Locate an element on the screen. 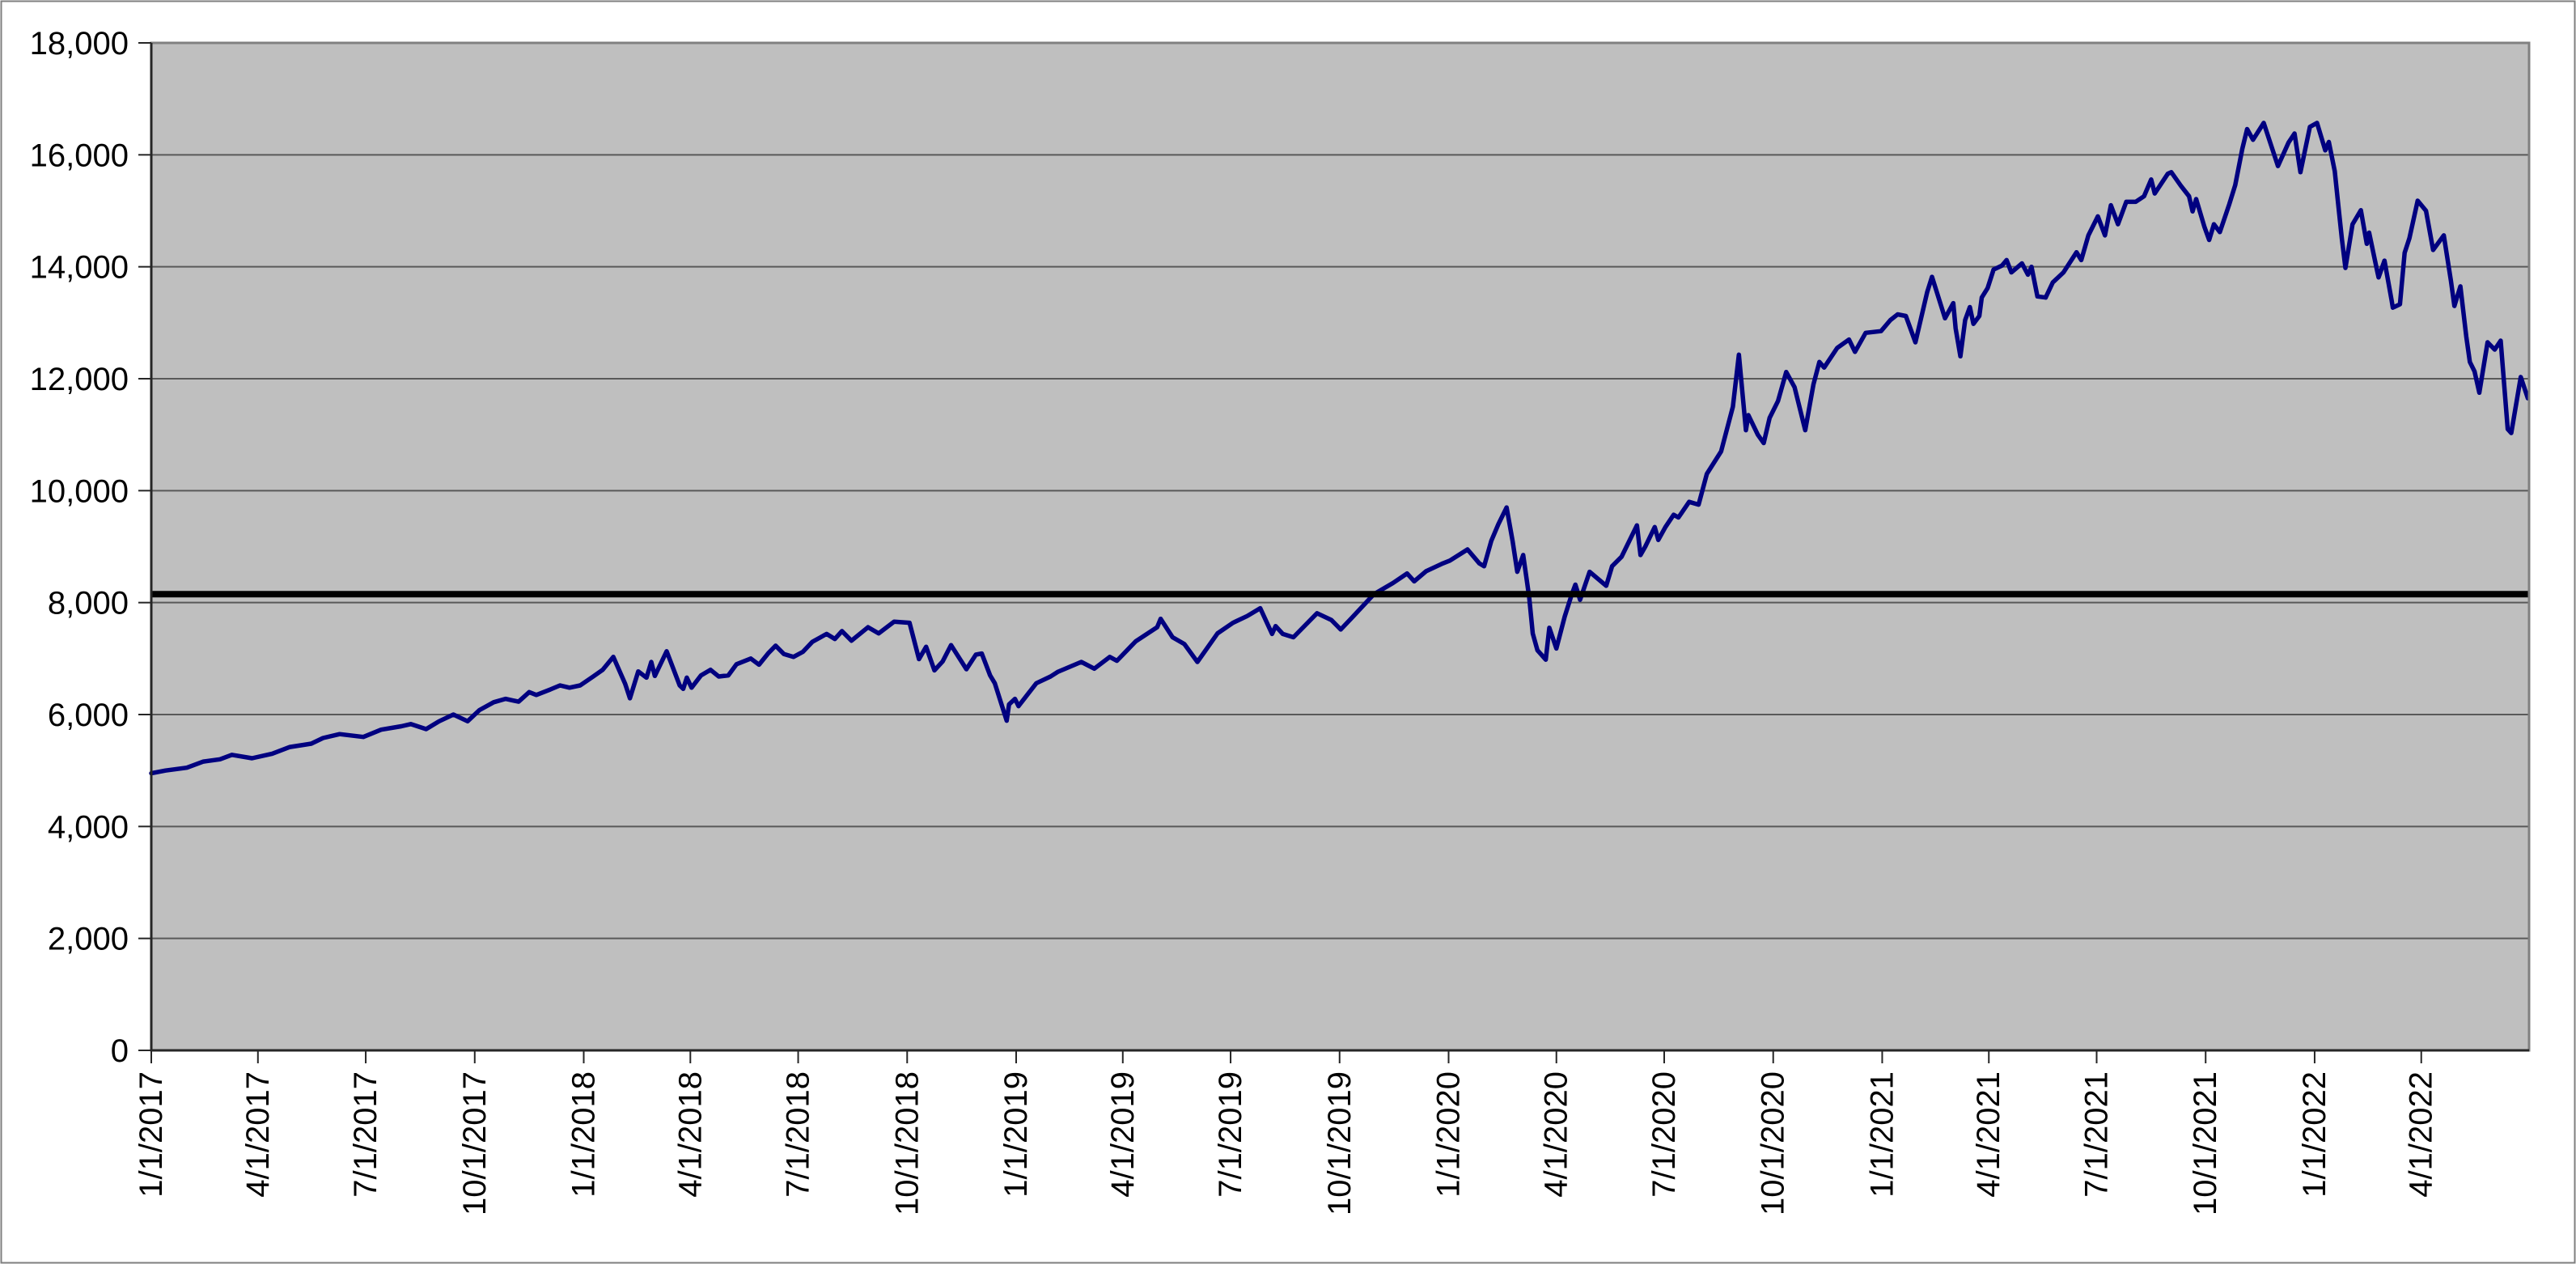 This screenshot has width=2576, height=1264. x-axis-tick-label: 10/1/2021 is located at coordinates (2205, 1143).